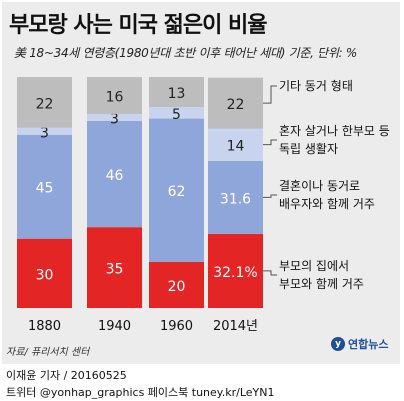 This screenshot has width=404, height=401. I want to click on yonhap-logo: y 연합뉴스, so click(359, 344).